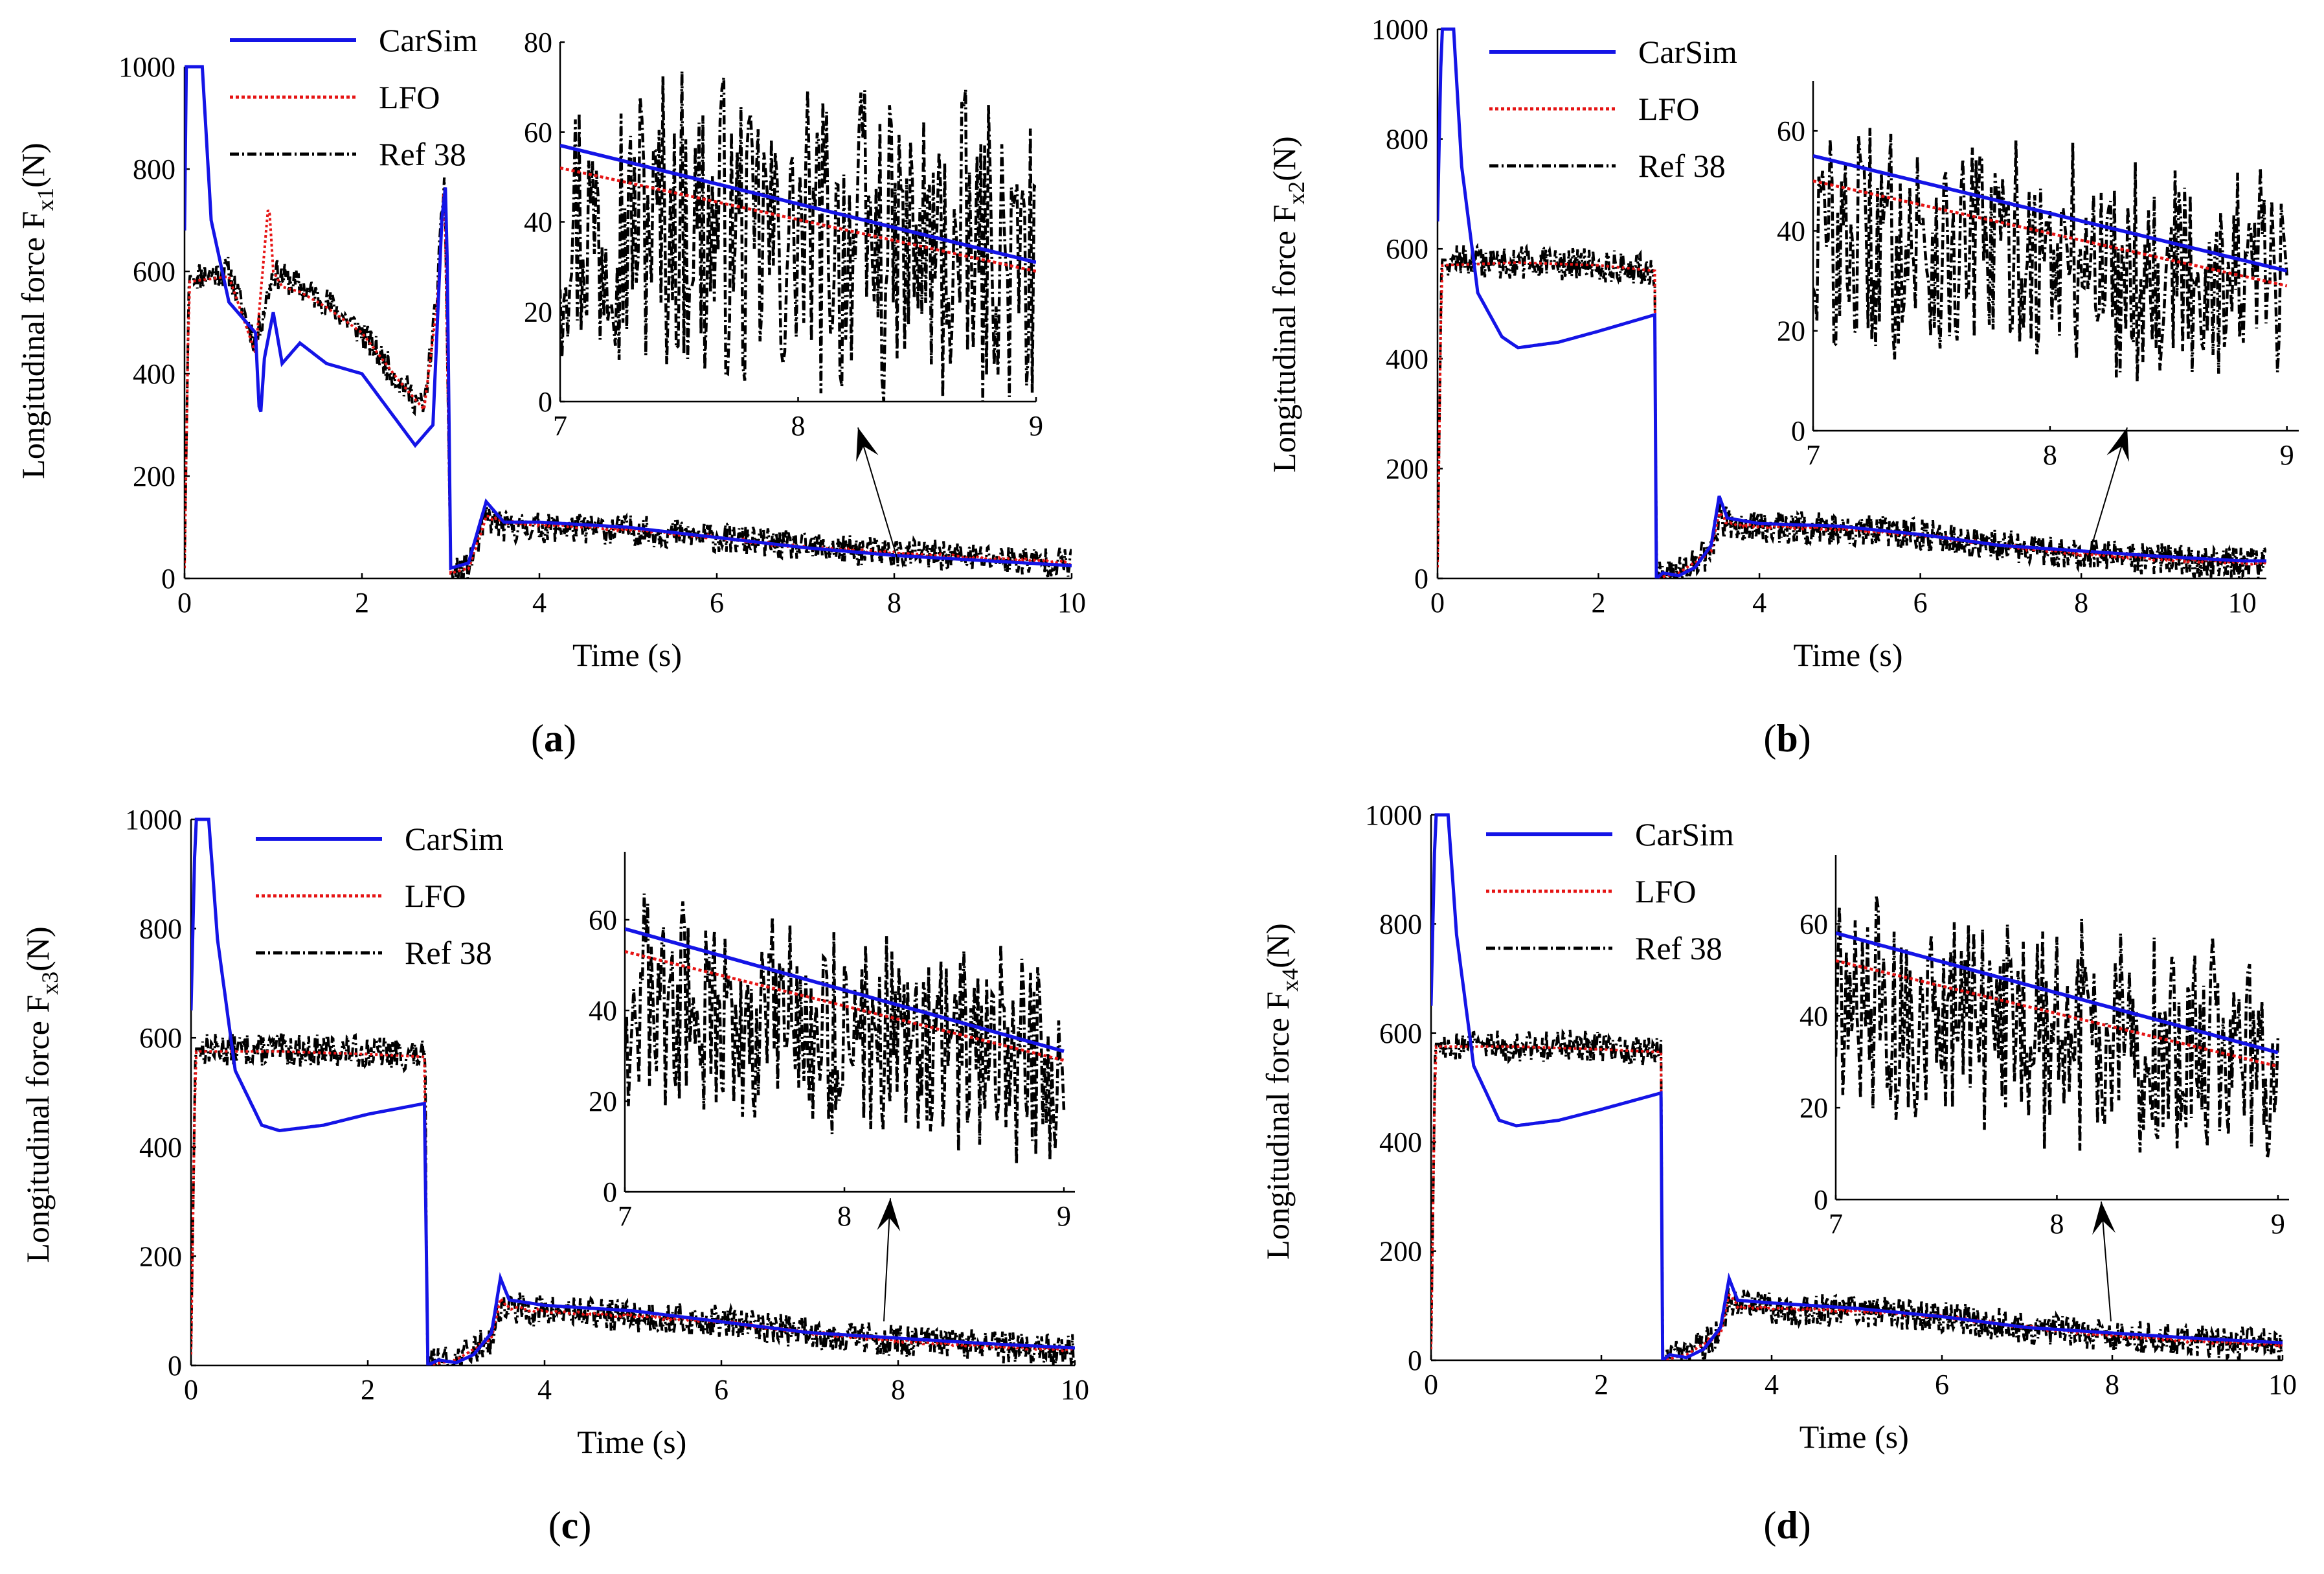 The width and height of the screenshot is (2324, 1574). Describe the element at coordinates (2058, 1013) in the screenshot. I see `inset-lfo-line` at that location.